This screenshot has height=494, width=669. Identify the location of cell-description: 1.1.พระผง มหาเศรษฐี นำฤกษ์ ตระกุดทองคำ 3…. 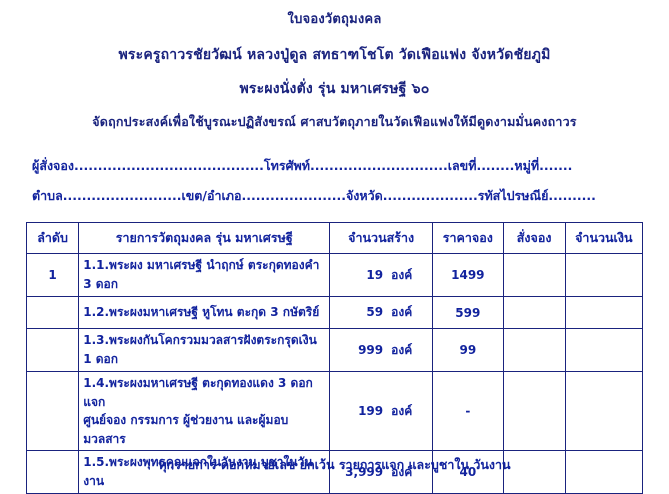
(204, 275).